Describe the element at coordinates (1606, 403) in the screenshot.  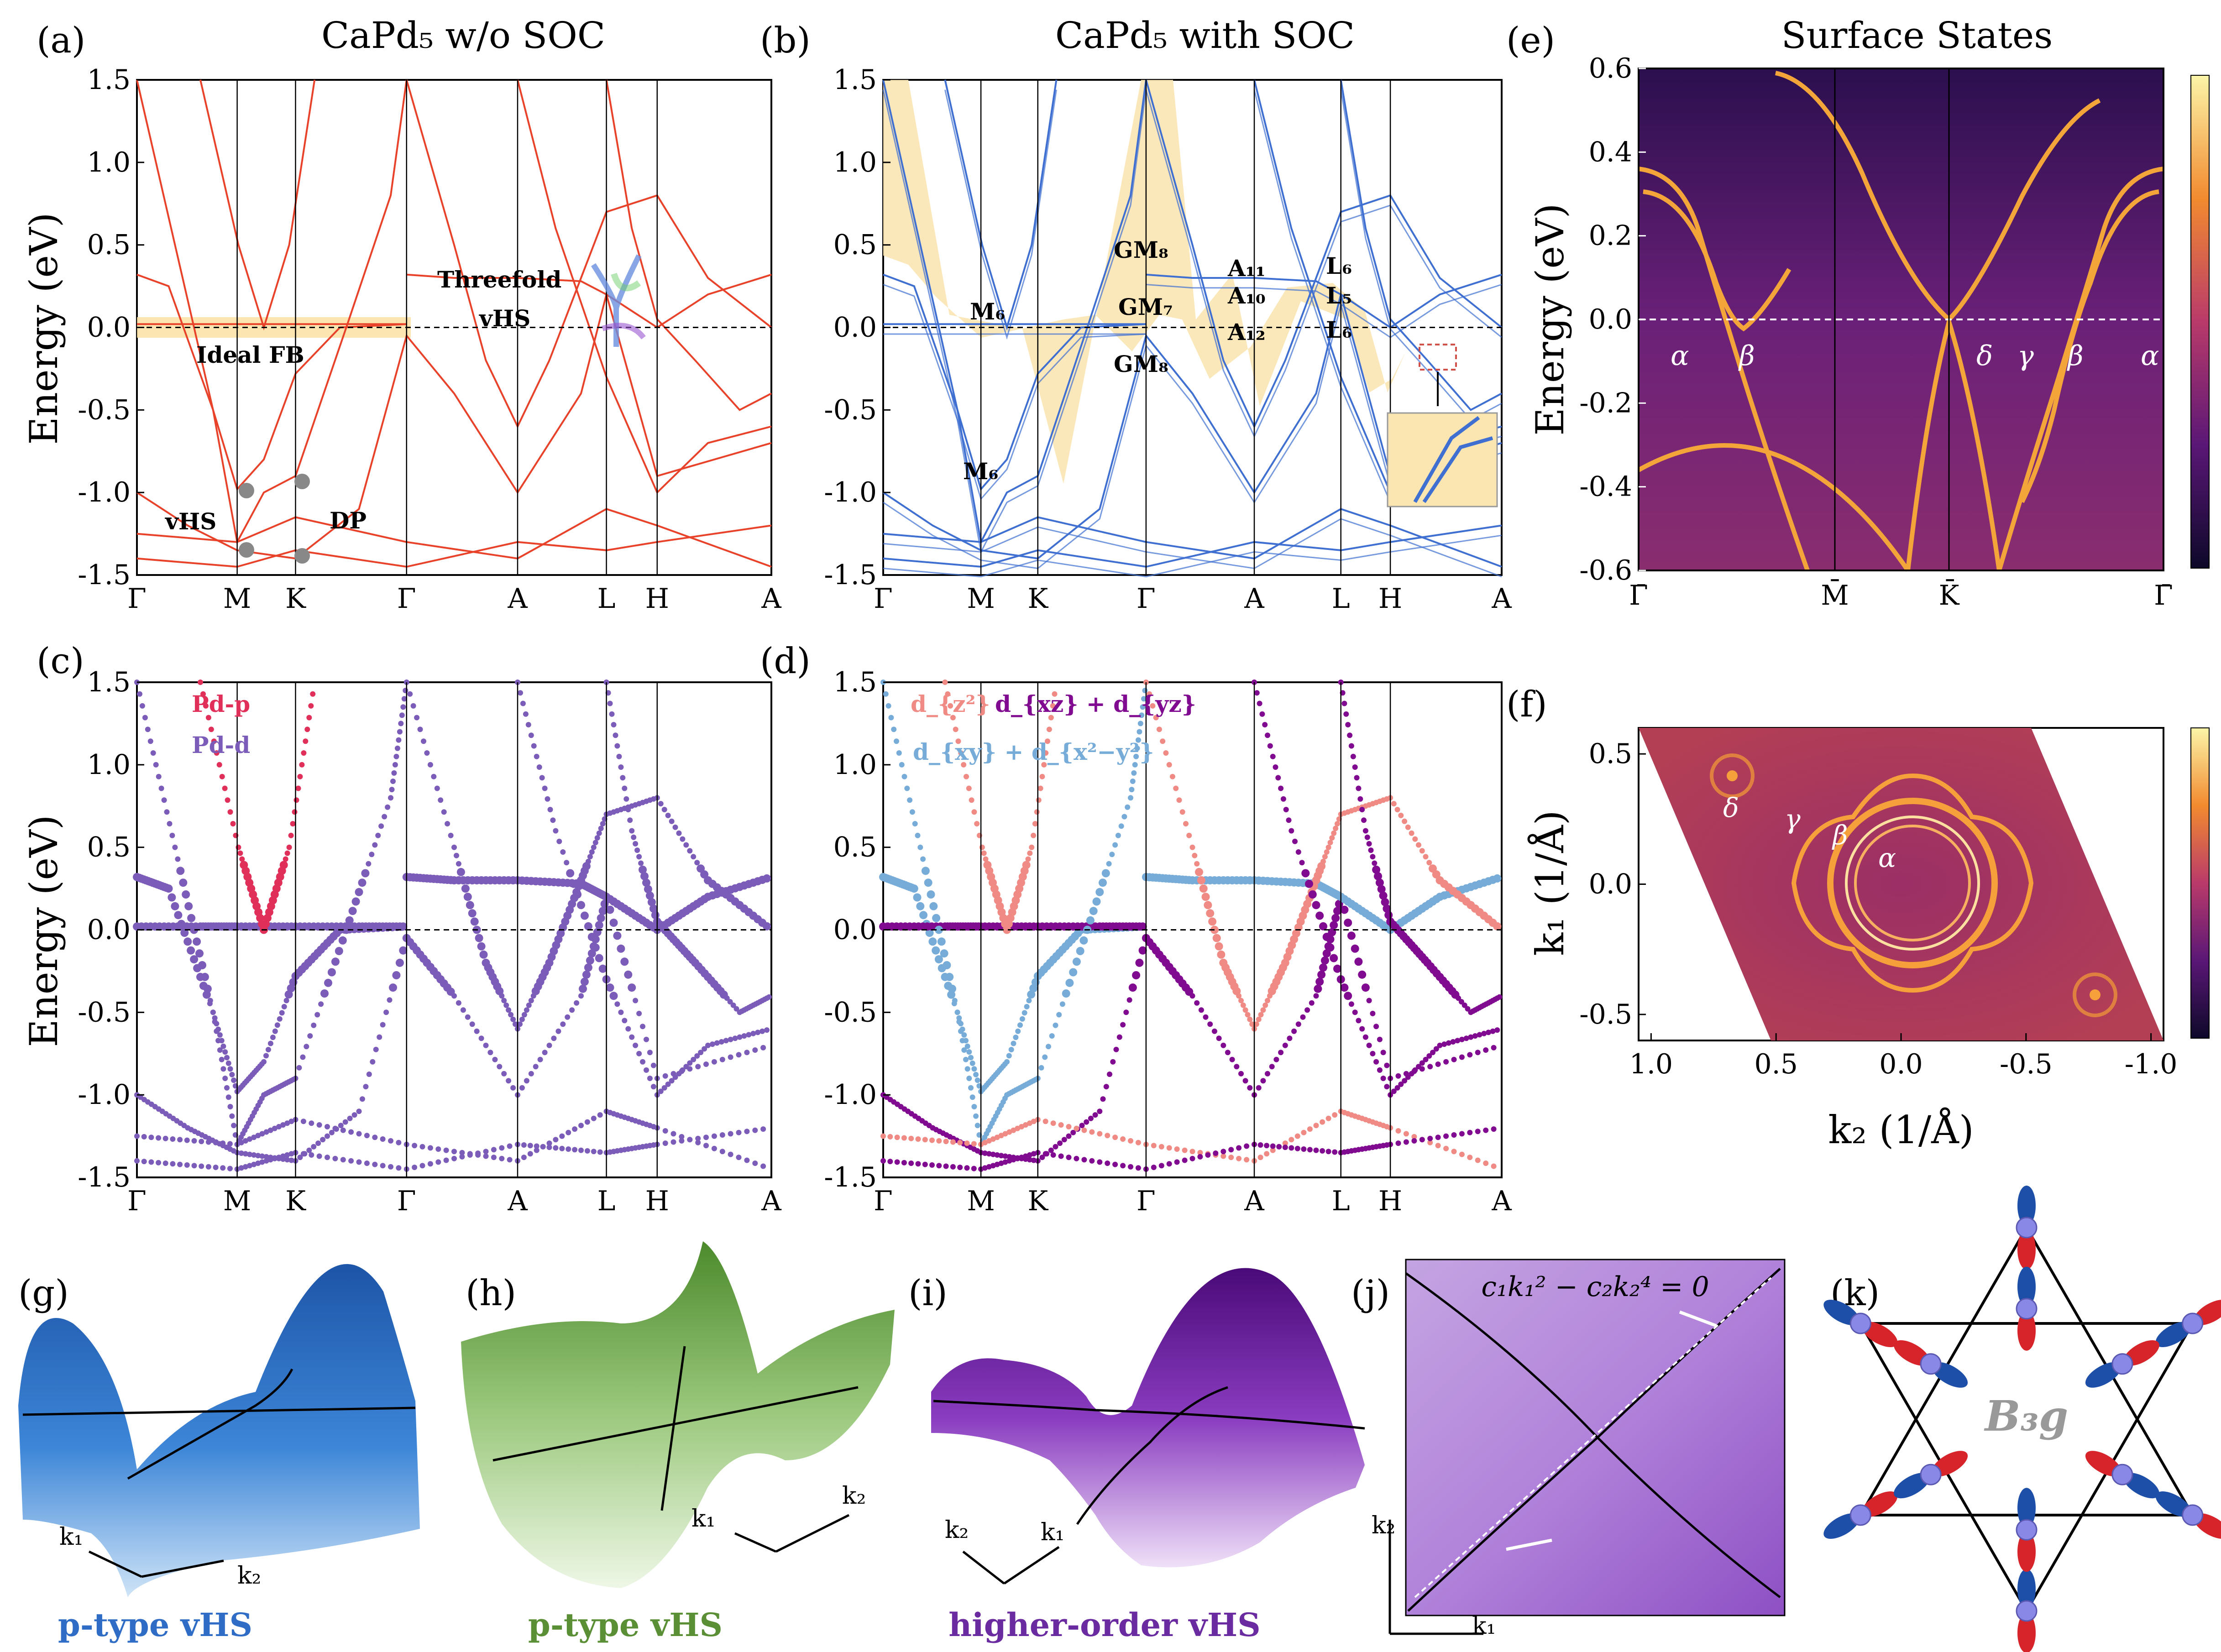
I see `y-tick-label: -0.2` at that location.